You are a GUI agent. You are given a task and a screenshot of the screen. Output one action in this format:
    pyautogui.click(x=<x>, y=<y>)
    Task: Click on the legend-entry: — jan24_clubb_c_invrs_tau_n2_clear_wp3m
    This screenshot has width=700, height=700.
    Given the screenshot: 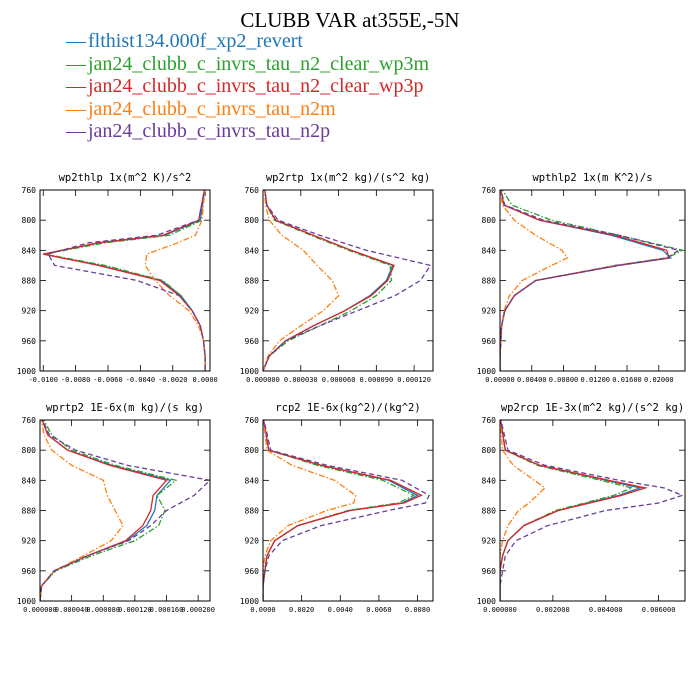 What is the action you would take?
    pyautogui.click(x=247, y=64)
    